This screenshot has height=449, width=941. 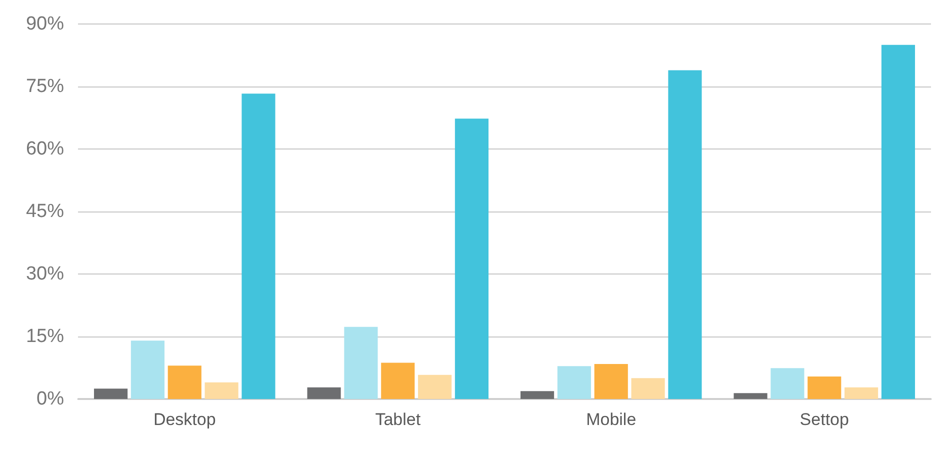 I want to click on y-tick-label: 30%, so click(x=45, y=274).